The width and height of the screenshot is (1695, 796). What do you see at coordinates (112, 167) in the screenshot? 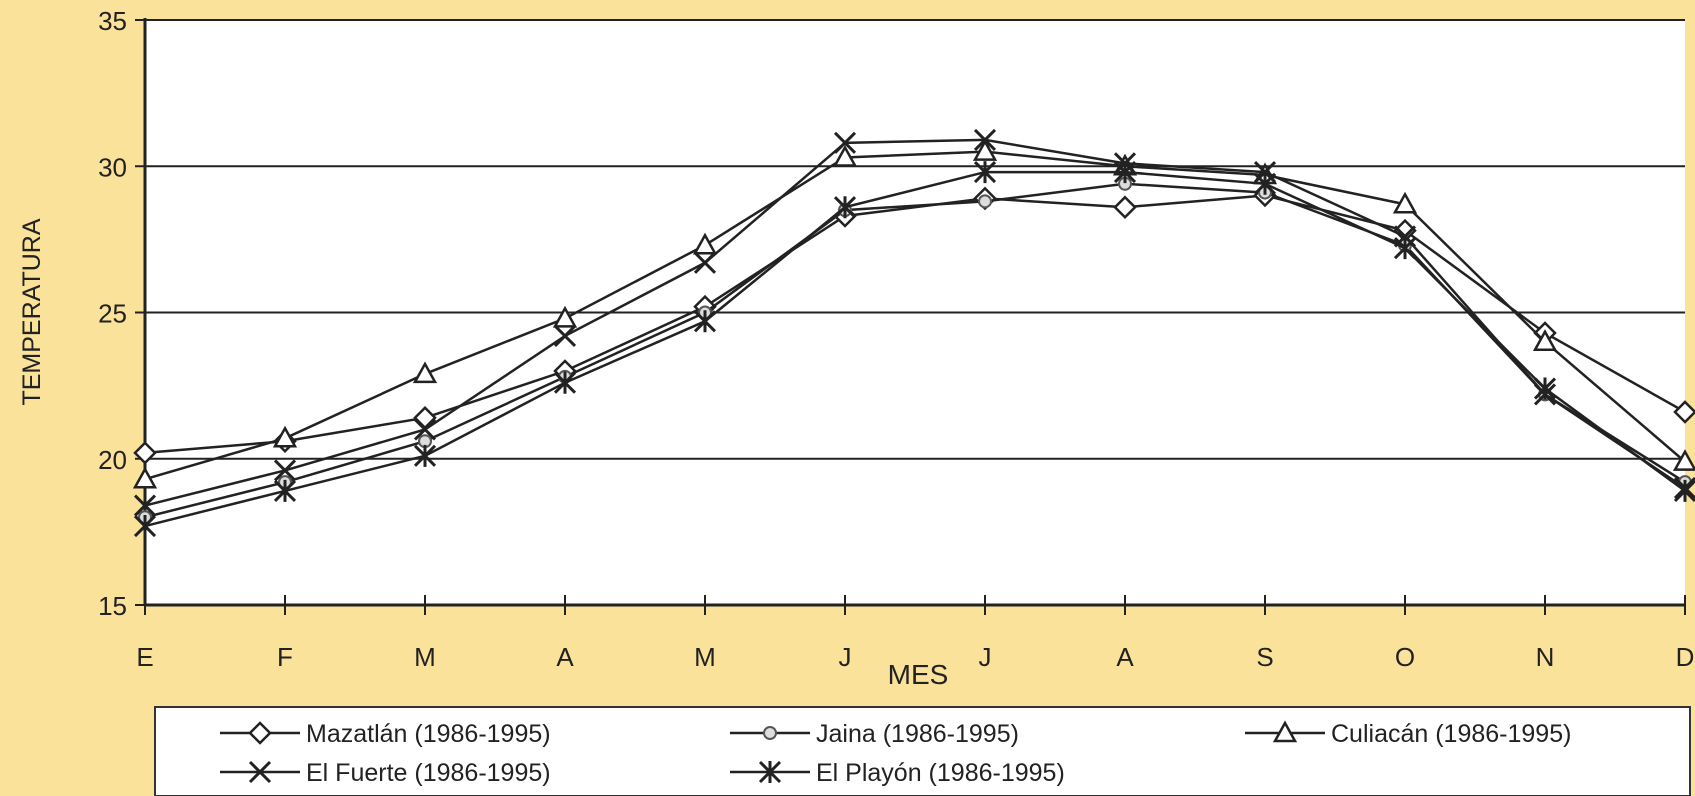
I see `y-tick-label: 30` at bounding box center [112, 167].